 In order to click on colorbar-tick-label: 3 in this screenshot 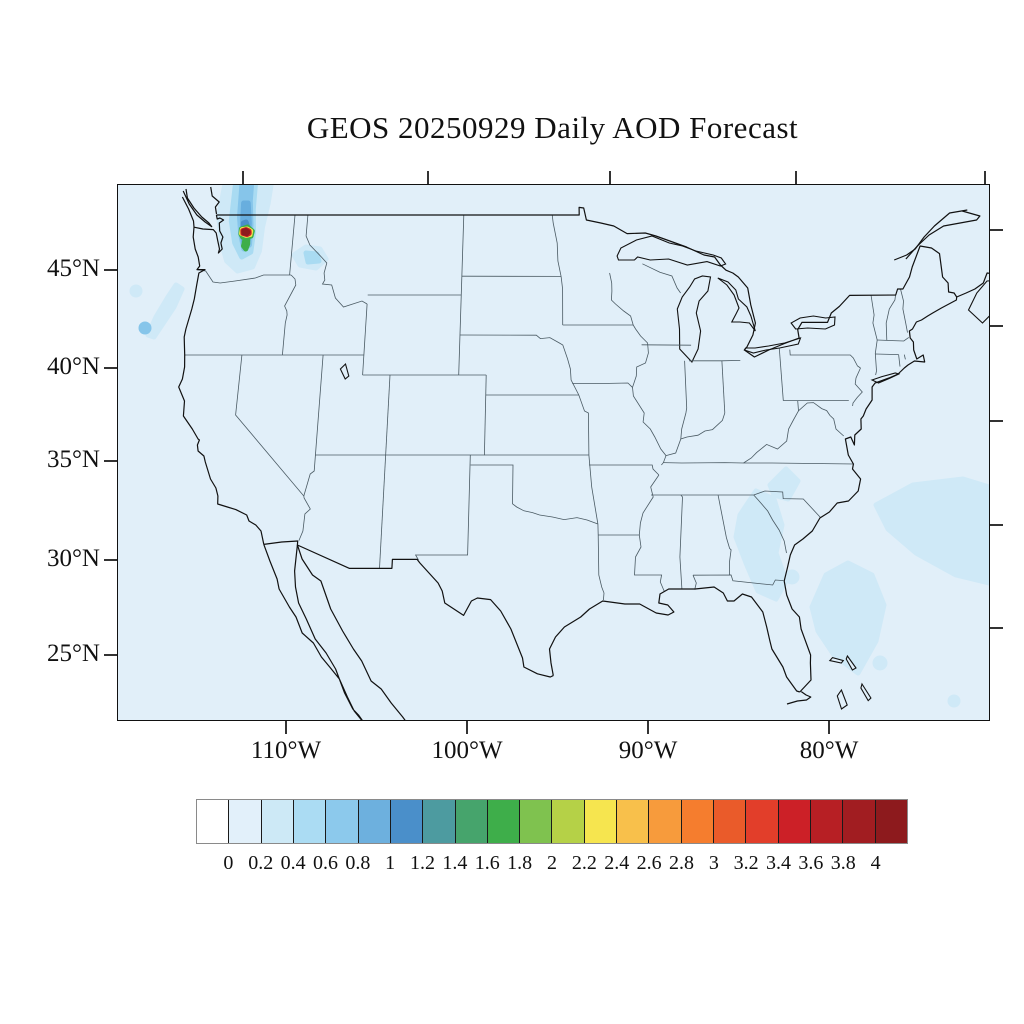, I will do `click(713, 863)`.